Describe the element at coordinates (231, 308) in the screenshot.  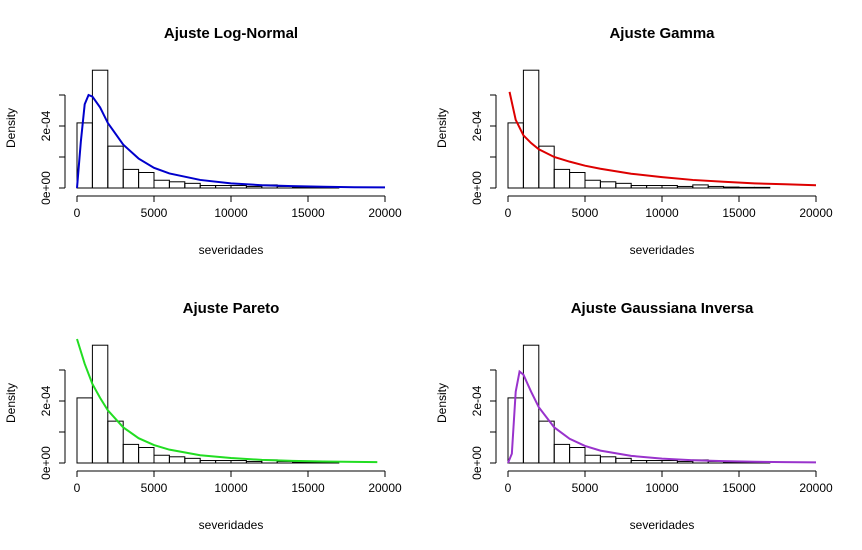
I see `chart-title: Ajuste Pareto` at that location.